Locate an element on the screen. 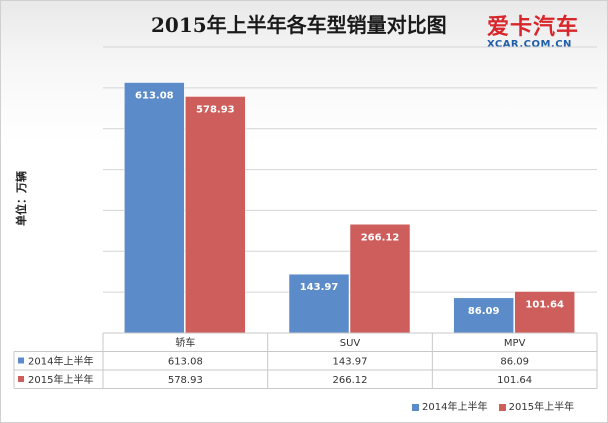 This screenshot has width=608, height=423. legend-label-2015: 2015年上半年 is located at coordinates (541, 407).